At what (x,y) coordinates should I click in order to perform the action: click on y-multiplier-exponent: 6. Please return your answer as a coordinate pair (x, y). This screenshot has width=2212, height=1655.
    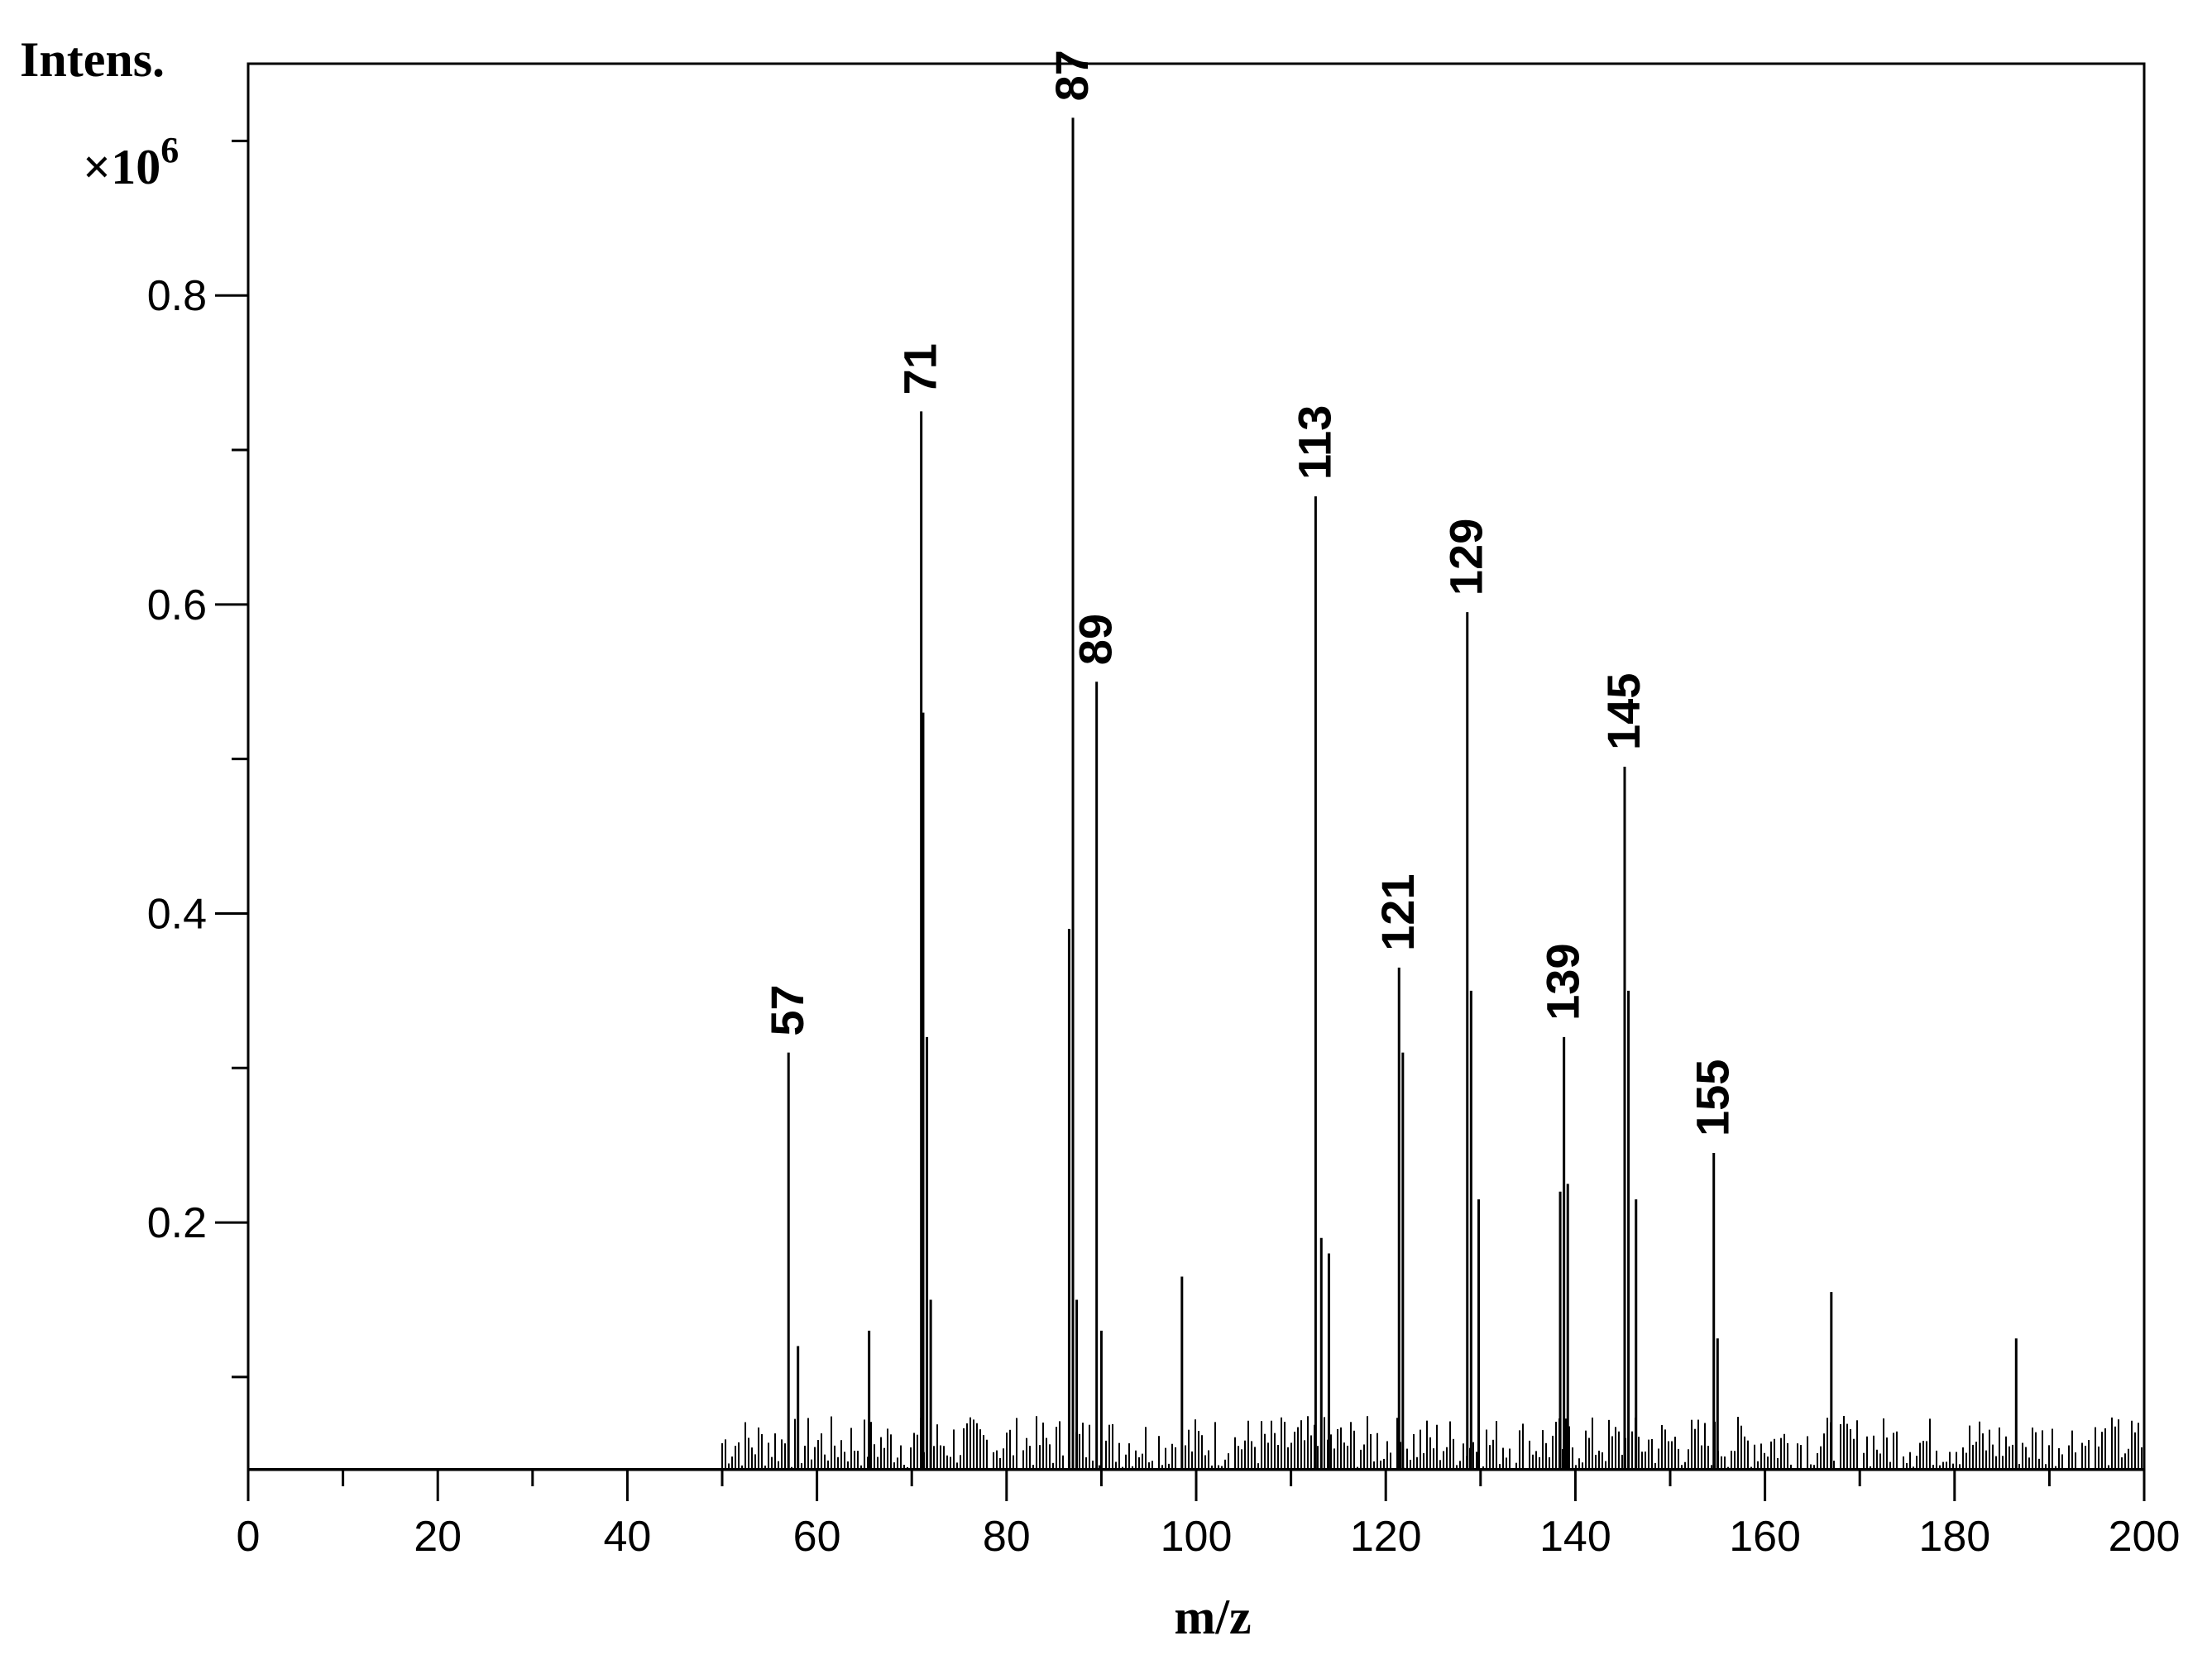
    Looking at the image, I should click on (169, 150).